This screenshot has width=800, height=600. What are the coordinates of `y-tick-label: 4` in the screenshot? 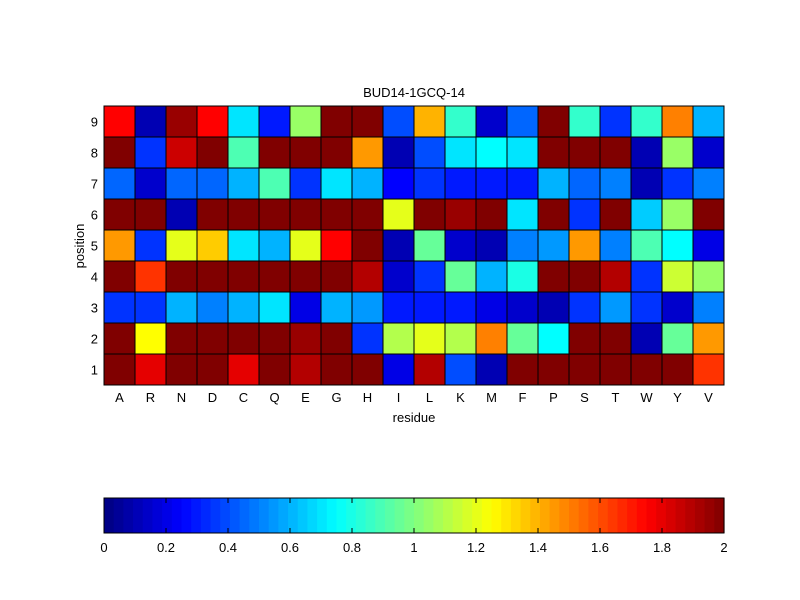 It's located at (94, 277).